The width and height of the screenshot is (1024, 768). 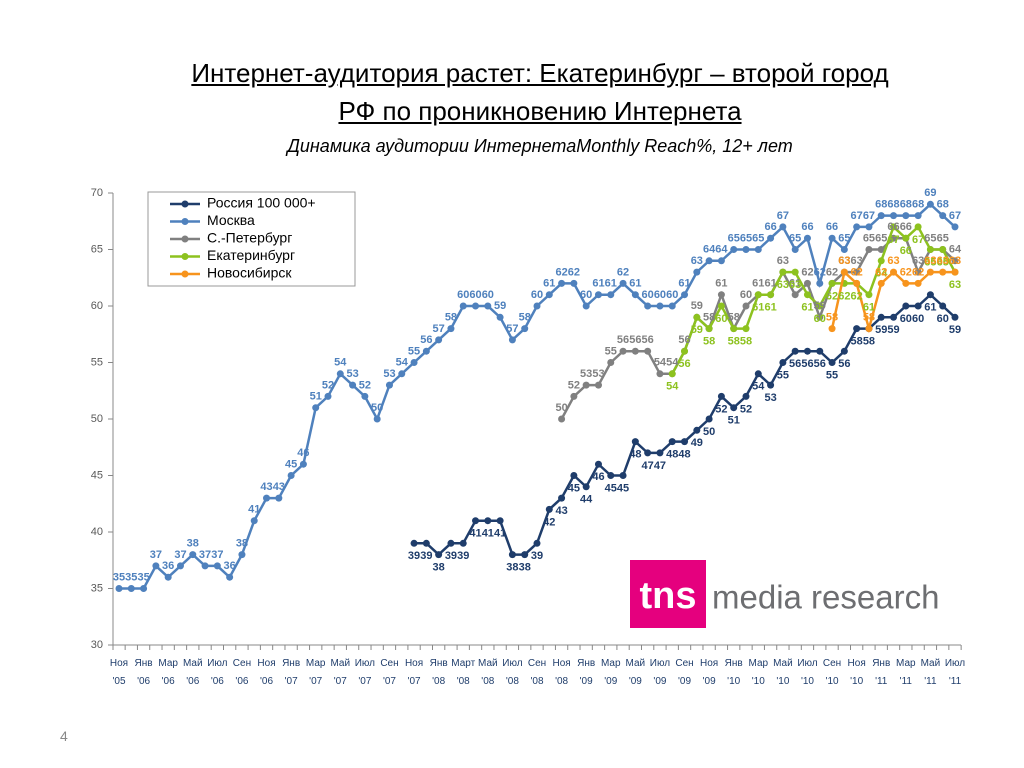 I want to click on data-label: 64, so click(x=709, y=250).